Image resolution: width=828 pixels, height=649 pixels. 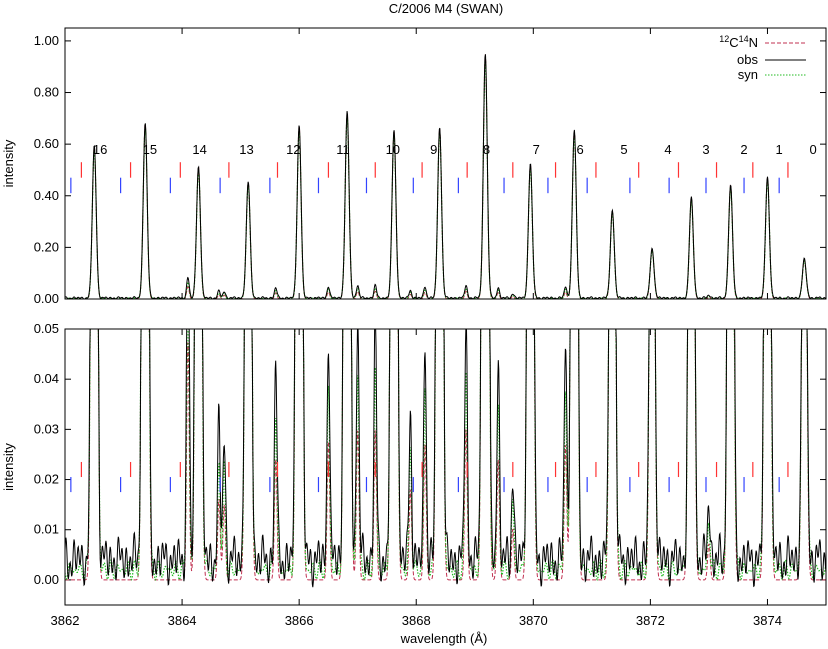 What do you see at coordinates (580, 149) in the screenshot?
I see `line-number-label: 6` at bounding box center [580, 149].